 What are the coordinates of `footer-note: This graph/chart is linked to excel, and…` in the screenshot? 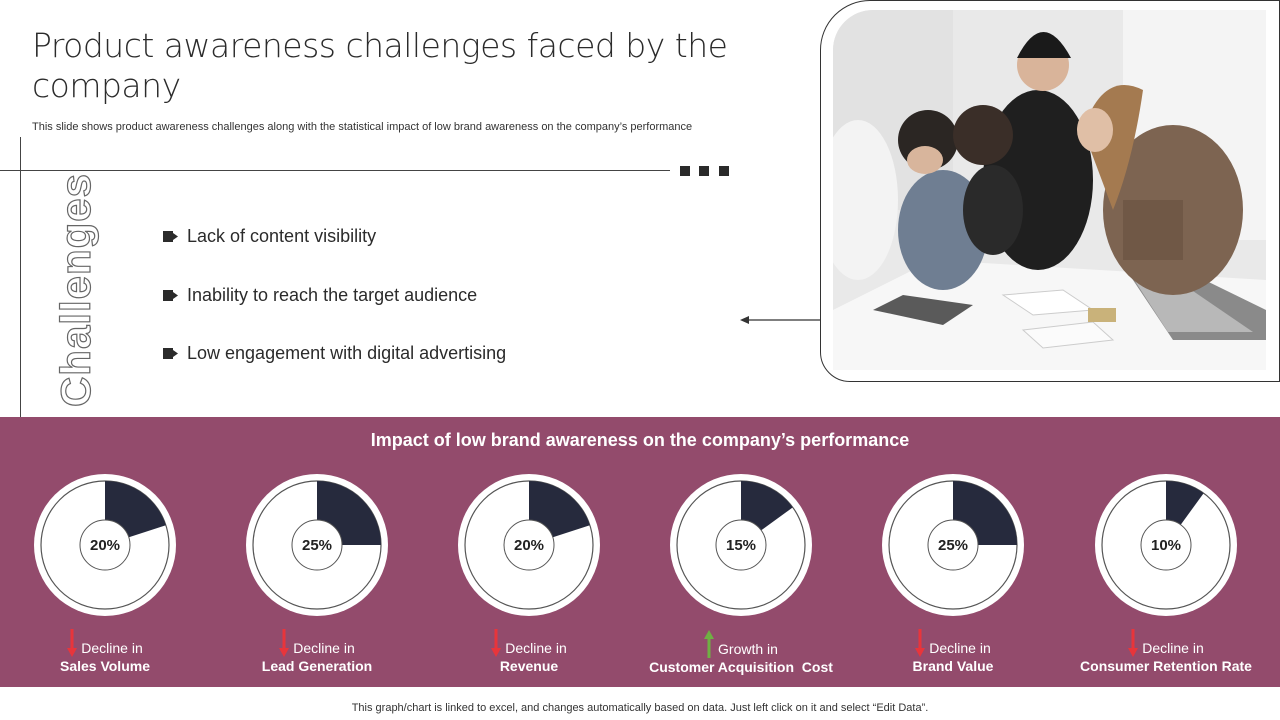 It's located at (640, 708).